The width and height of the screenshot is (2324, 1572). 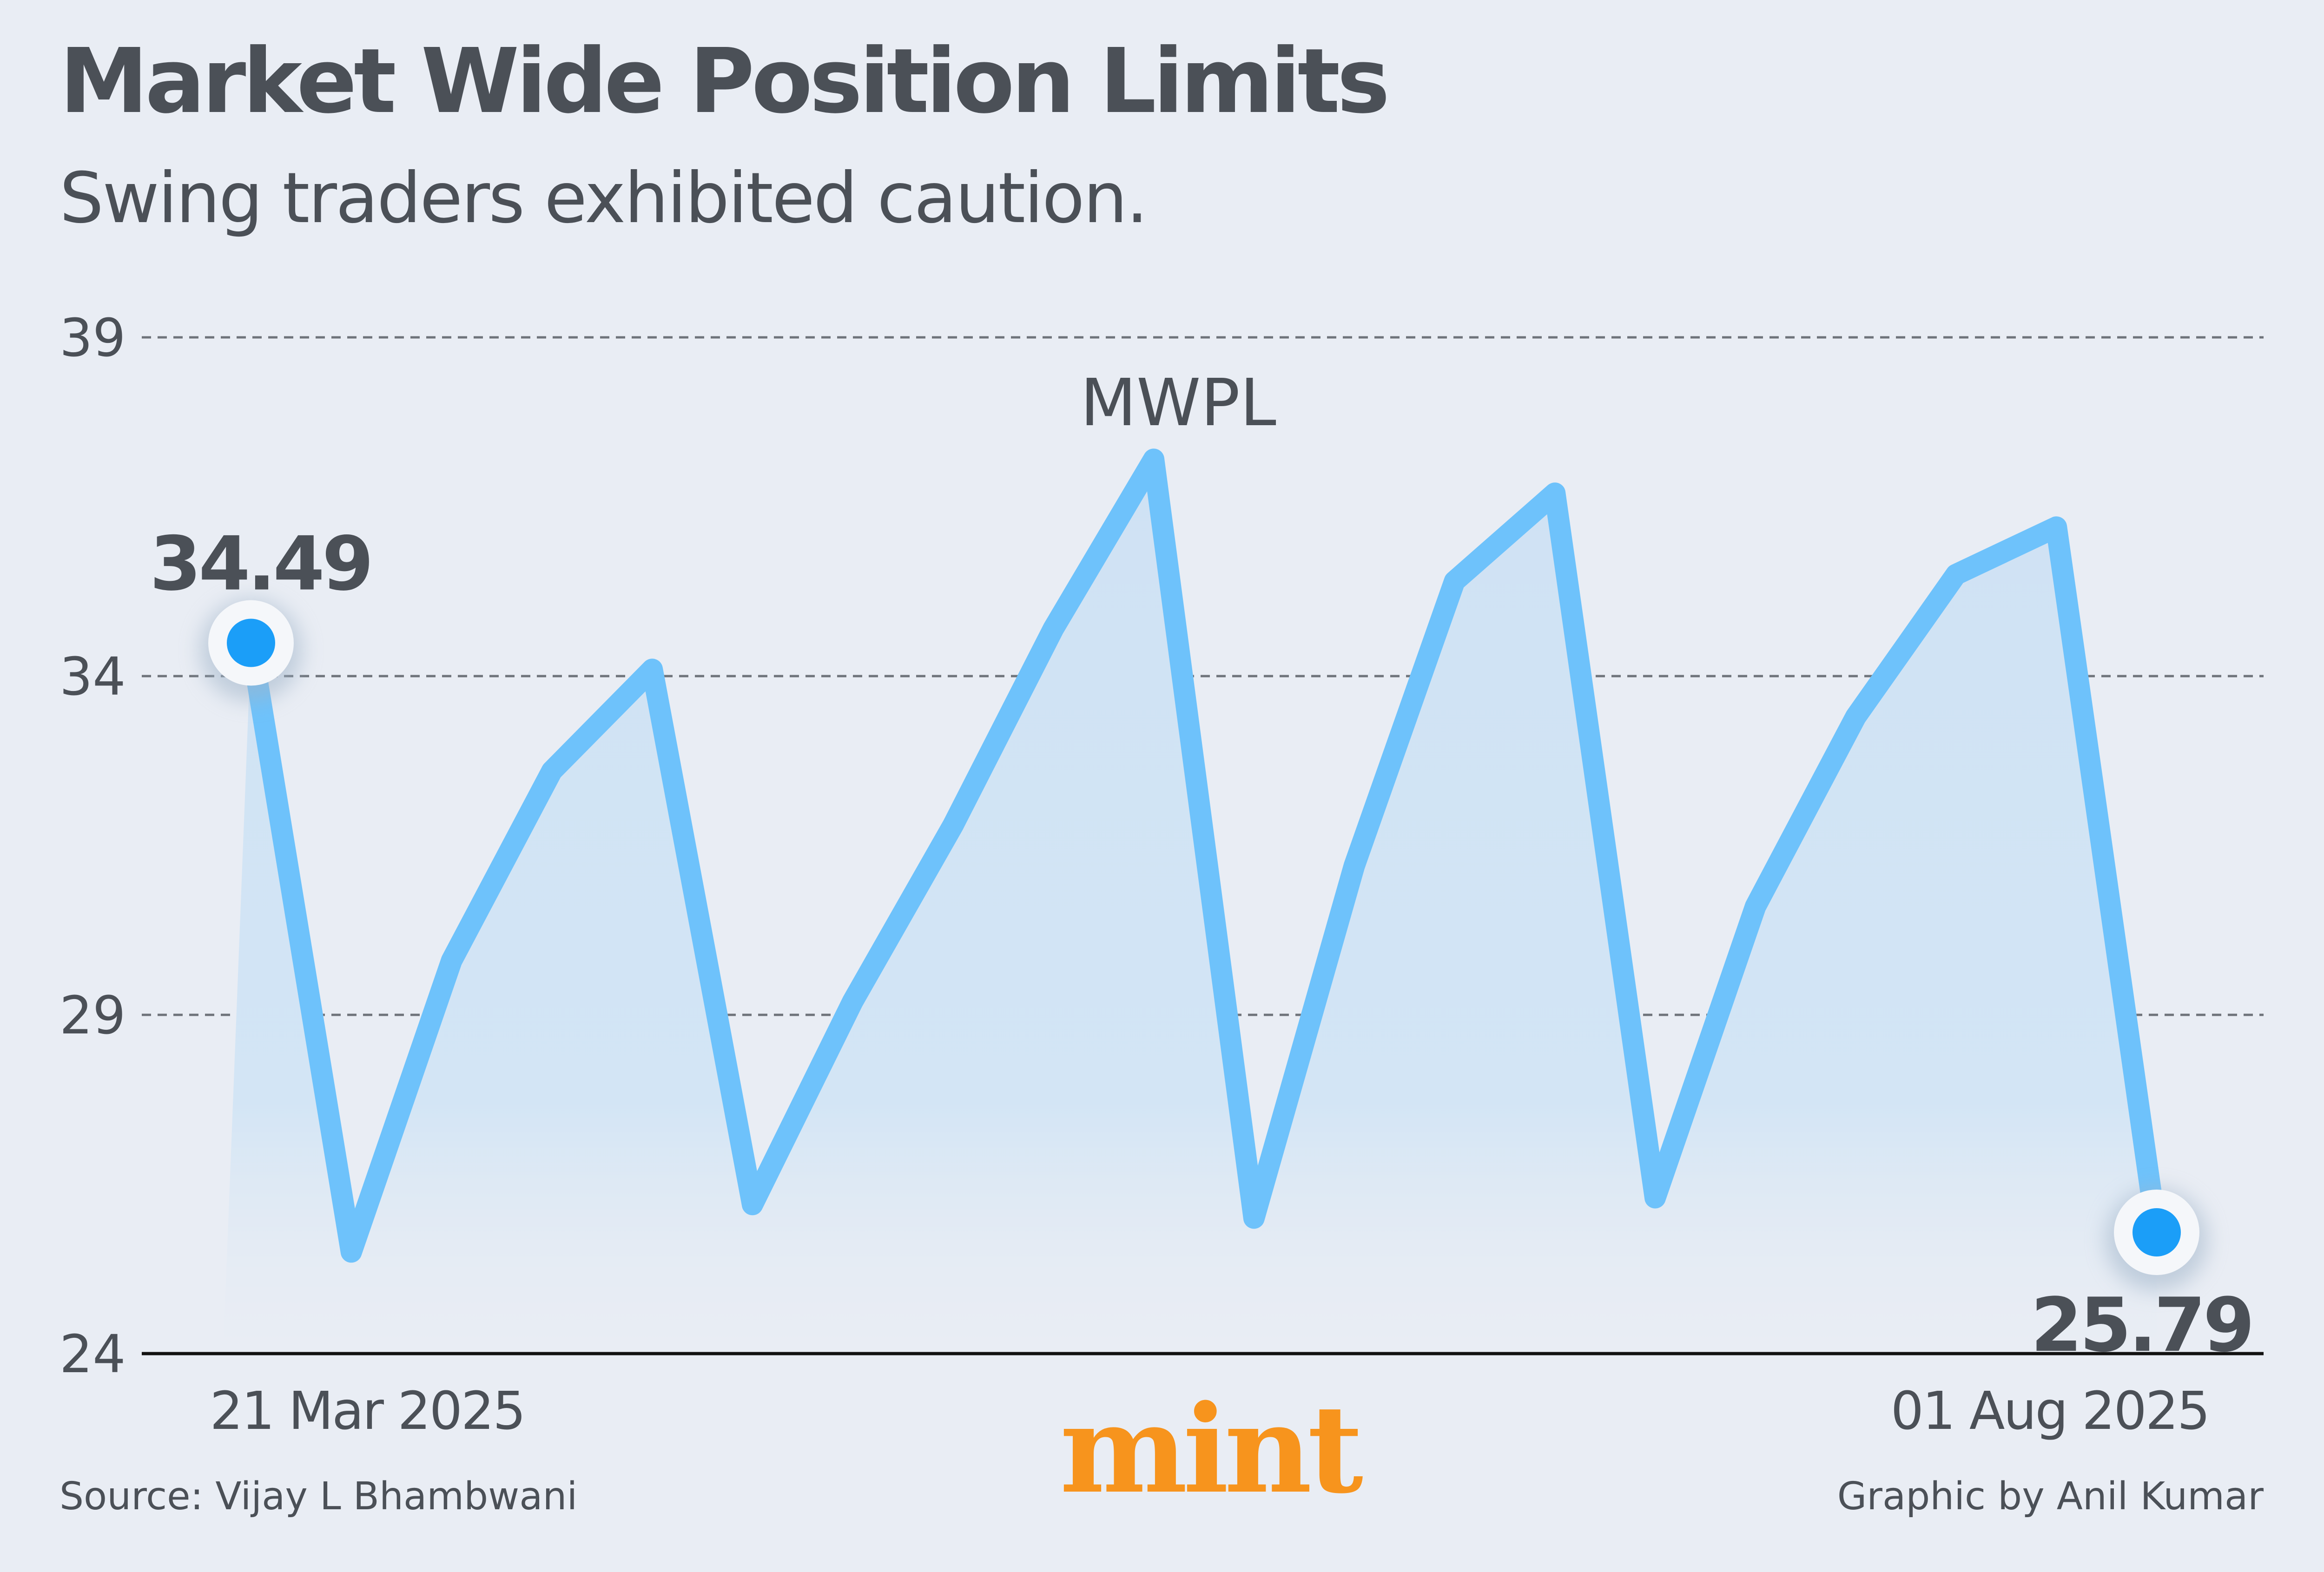 I want to click on x-label-last: 01 Aug 2025, so click(x=2050, y=1411).